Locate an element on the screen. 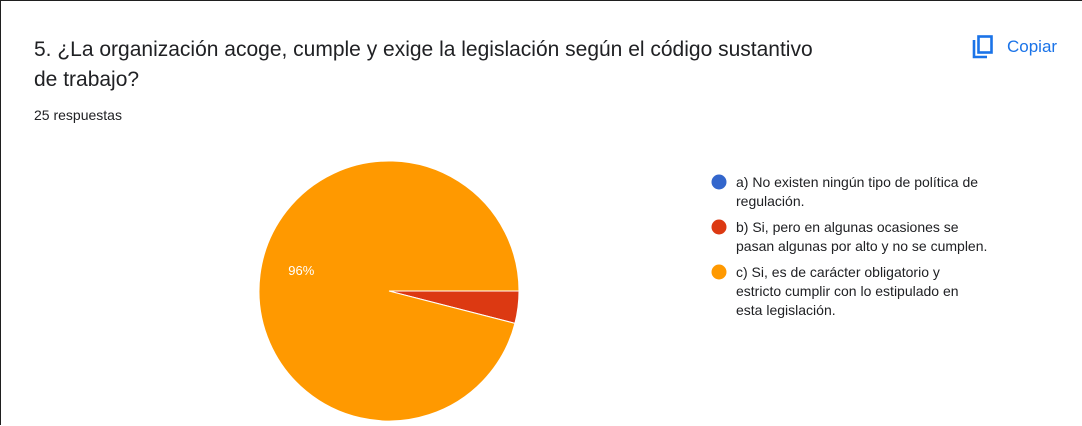  pie-slice-c is located at coordinates (389, 291).